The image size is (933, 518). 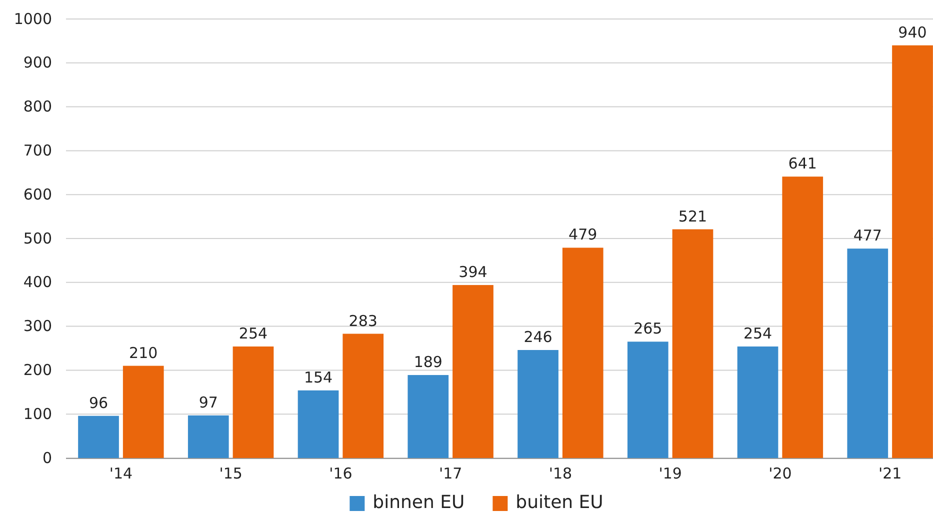 What do you see at coordinates (890, 473) in the screenshot?
I see `x-tick-label: '21` at bounding box center [890, 473].